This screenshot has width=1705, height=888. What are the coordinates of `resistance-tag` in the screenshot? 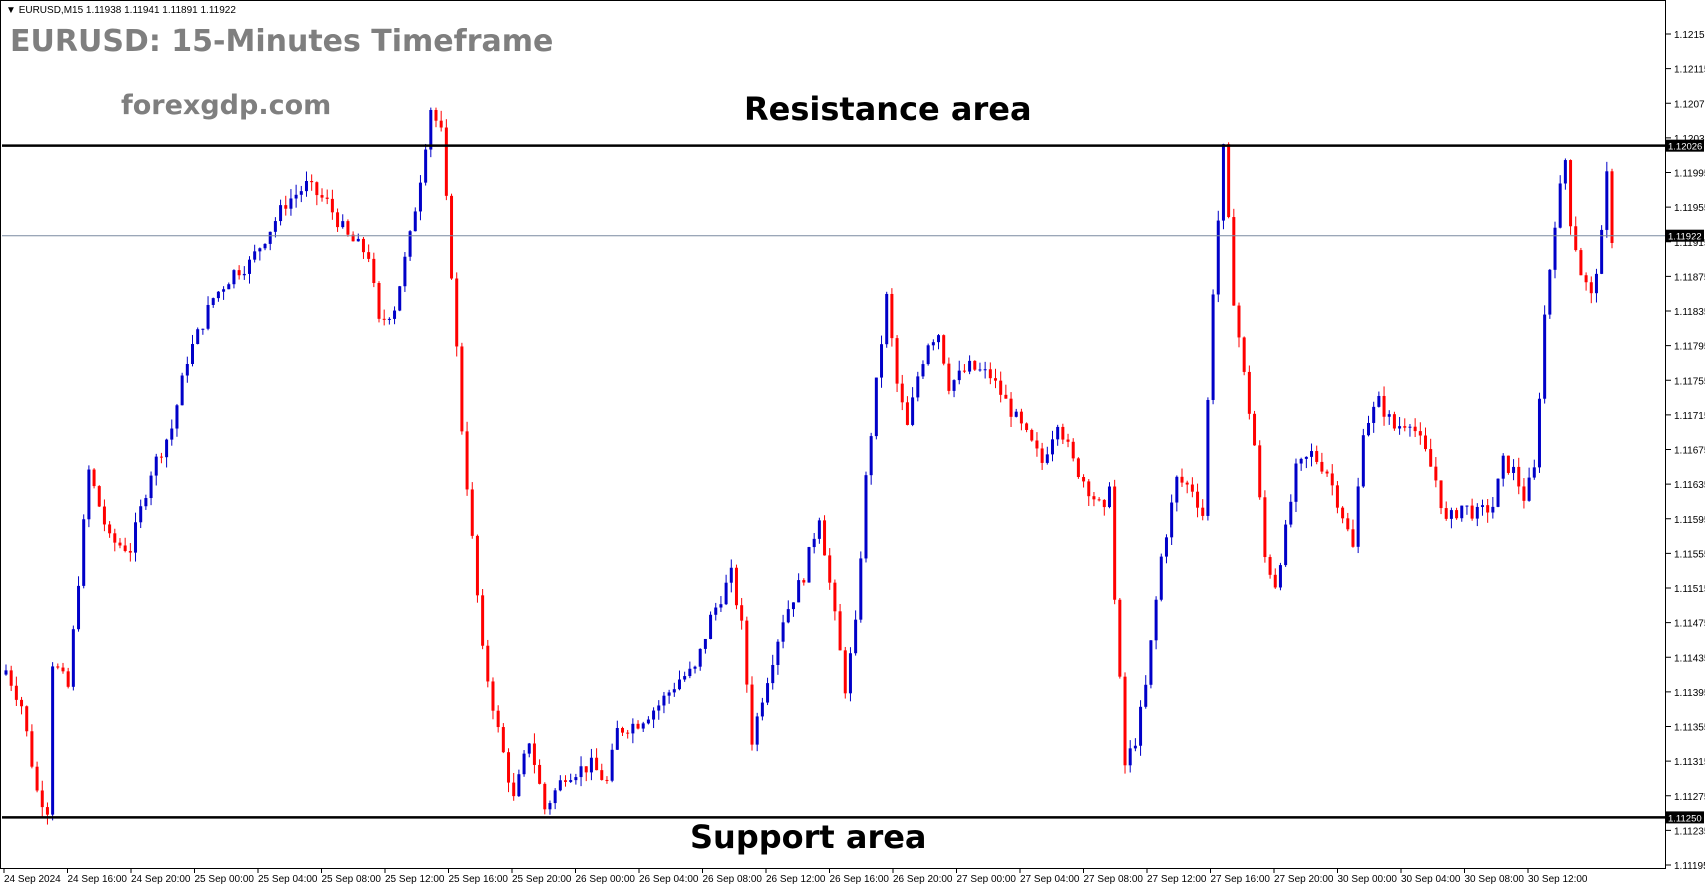 It's located at (1685, 145).